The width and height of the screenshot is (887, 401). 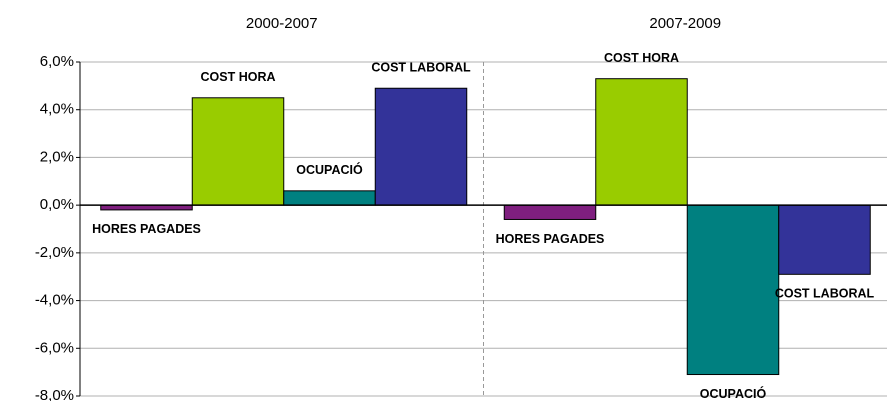 What do you see at coordinates (57, 61) in the screenshot?
I see `y-tick-label: 6,0%` at bounding box center [57, 61].